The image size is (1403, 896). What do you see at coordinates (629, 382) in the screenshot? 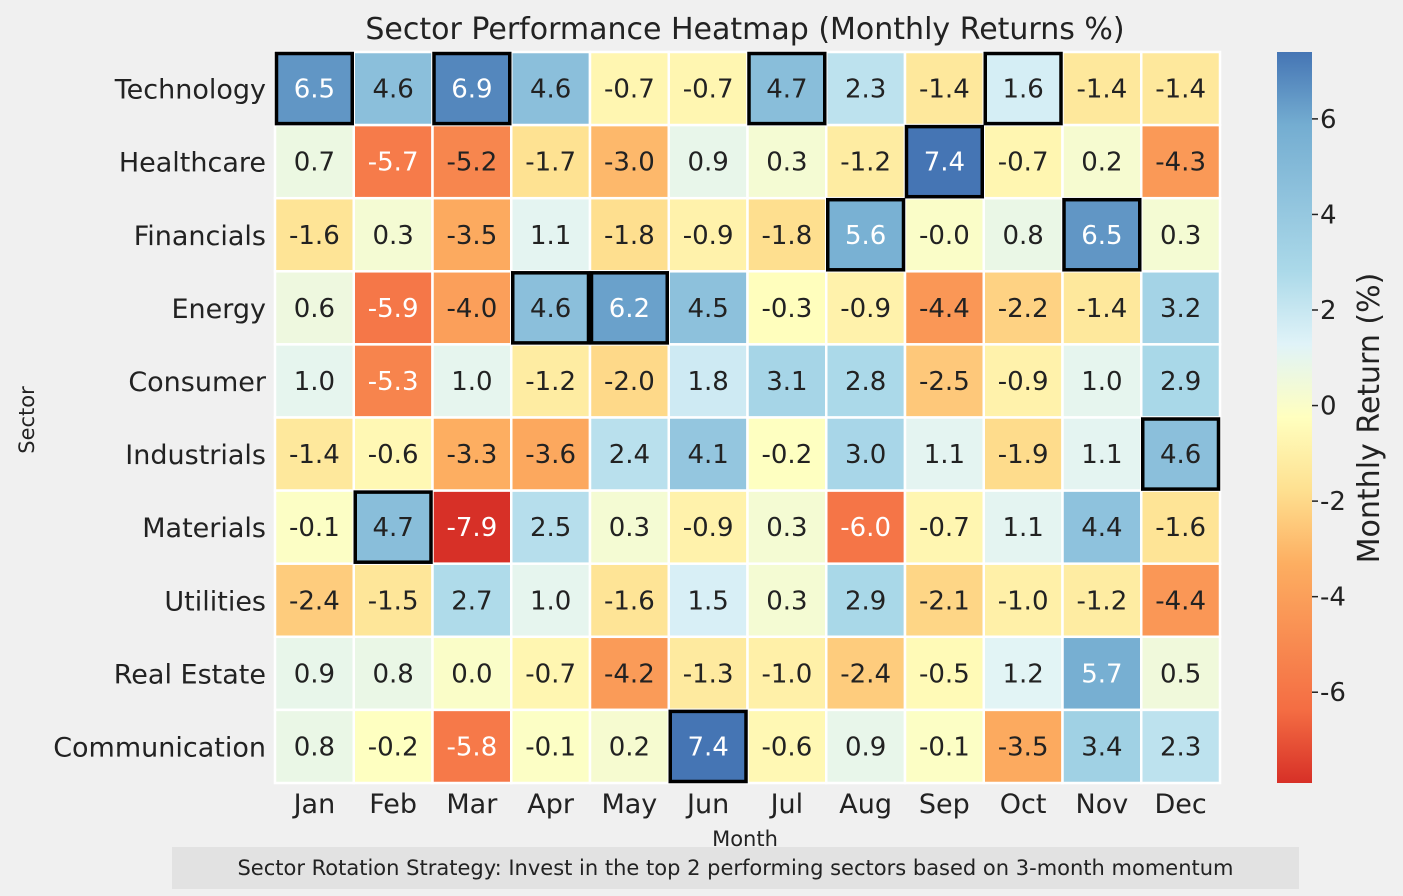
I see `cell-value-label: -2.0` at bounding box center [629, 382].